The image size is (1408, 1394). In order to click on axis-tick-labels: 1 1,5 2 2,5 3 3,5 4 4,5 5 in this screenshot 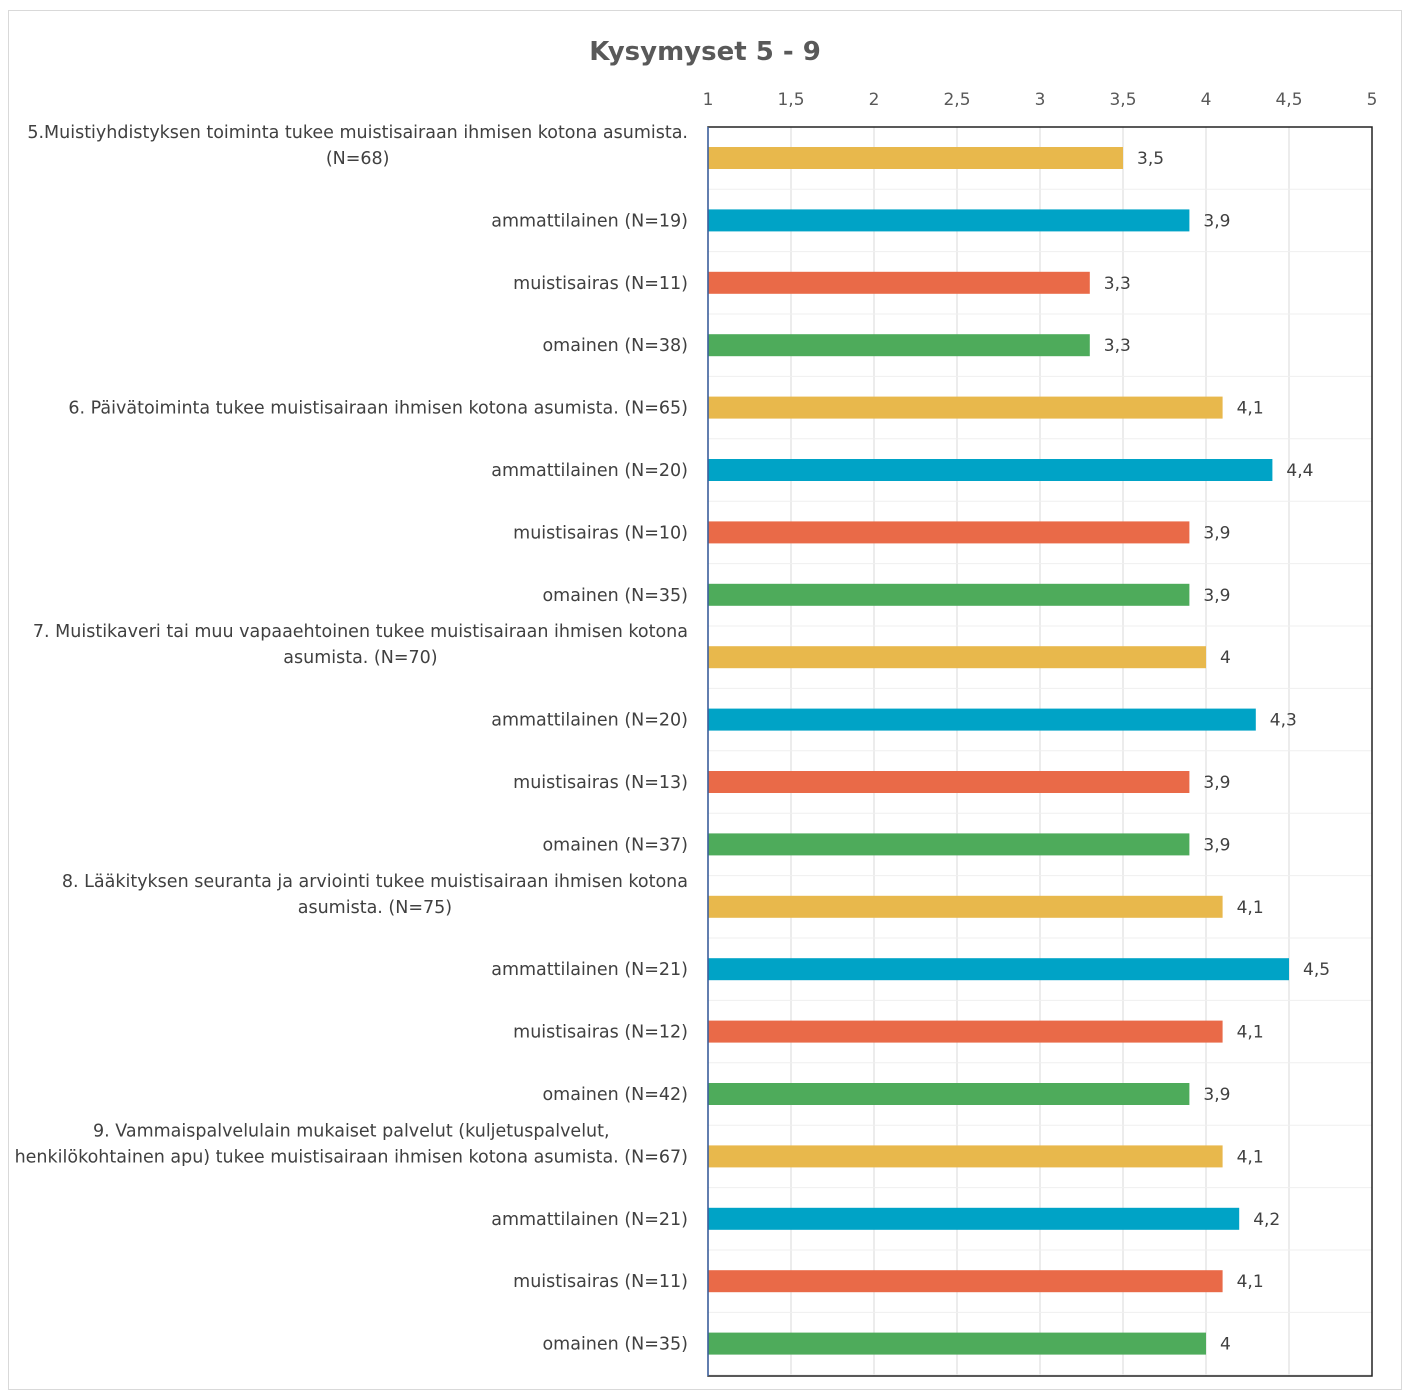, I will do `click(1040, 100)`.